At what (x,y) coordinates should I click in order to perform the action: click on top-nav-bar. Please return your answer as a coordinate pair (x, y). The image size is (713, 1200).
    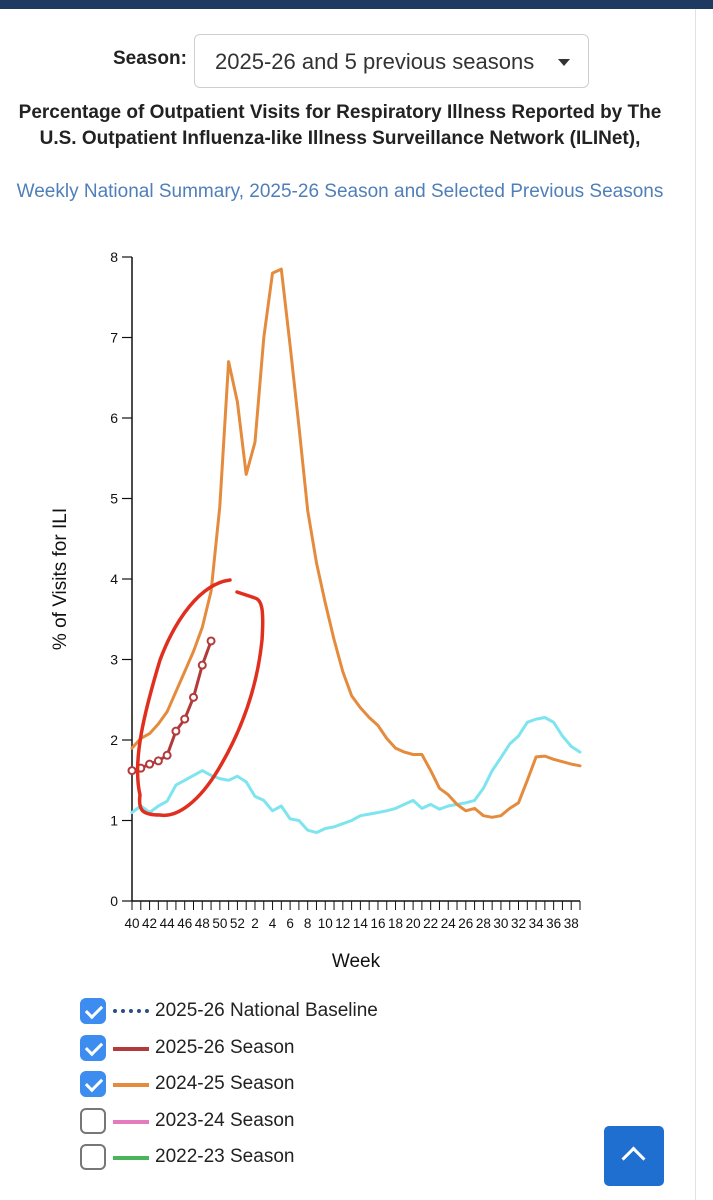
    Looking at the image, I should click on (356, 4).